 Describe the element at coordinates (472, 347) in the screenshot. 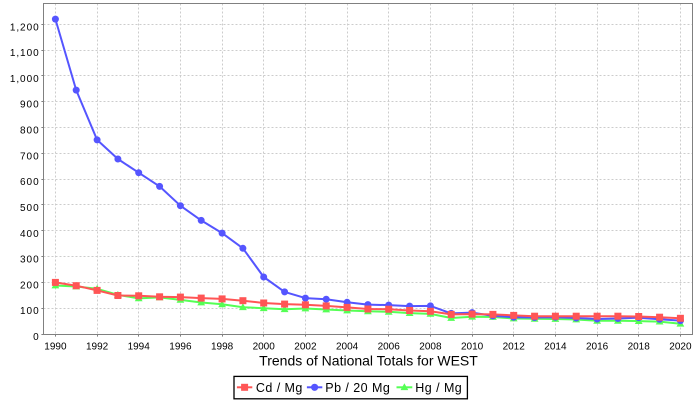

I see `svg-text: 2010` at that location.